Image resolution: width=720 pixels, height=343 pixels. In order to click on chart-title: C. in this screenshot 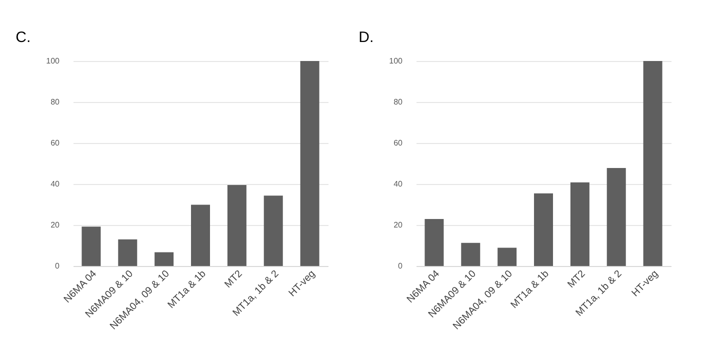, I will do `click(23, 37)`.